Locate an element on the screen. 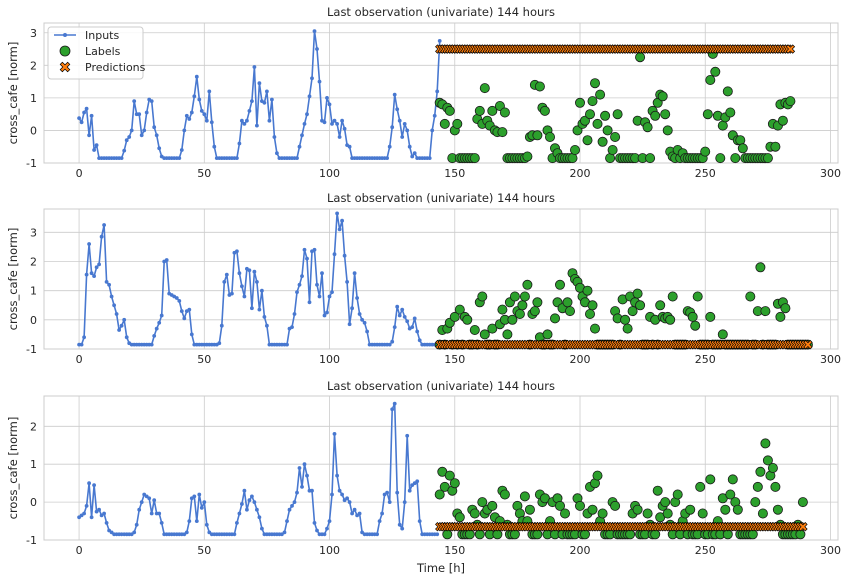  legend: Inputs Labels Predictions is located at coordinates (96, 53).